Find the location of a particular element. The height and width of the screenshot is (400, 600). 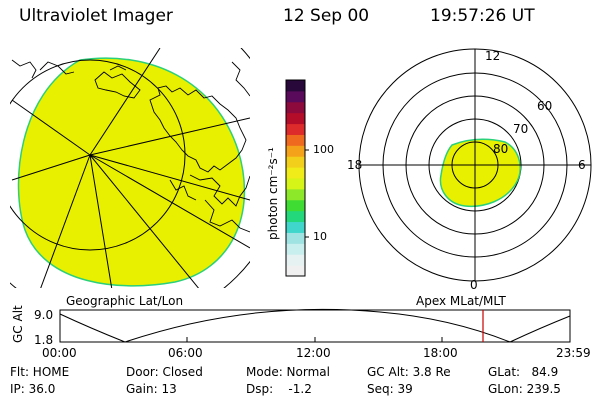

mlt-12-label: 12 is located at coordinates (492, 56).